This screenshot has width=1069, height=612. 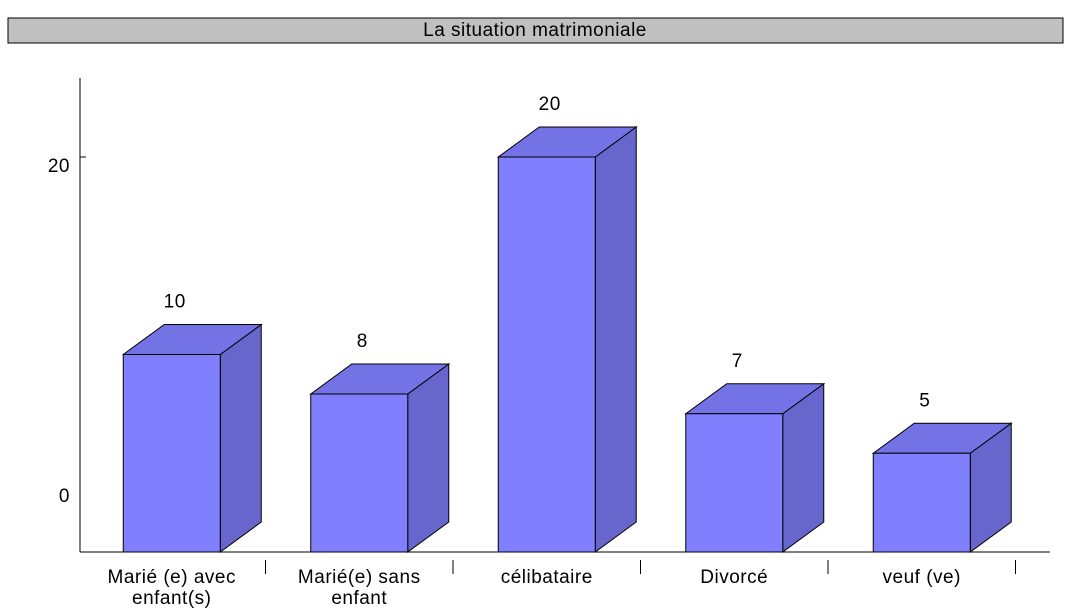 I want to click on value-label: 20, so click(x=550, y=104).